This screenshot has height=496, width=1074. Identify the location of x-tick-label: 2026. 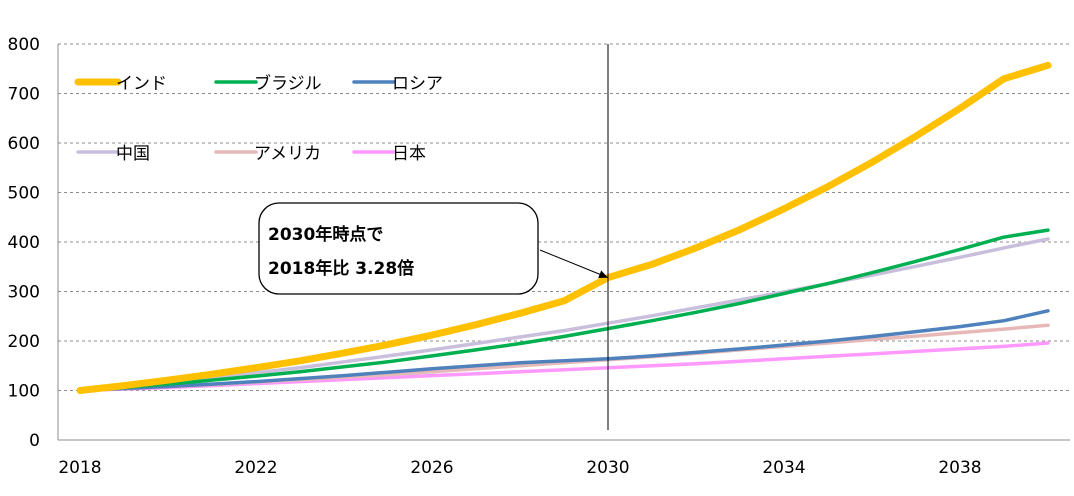
(431, 468).